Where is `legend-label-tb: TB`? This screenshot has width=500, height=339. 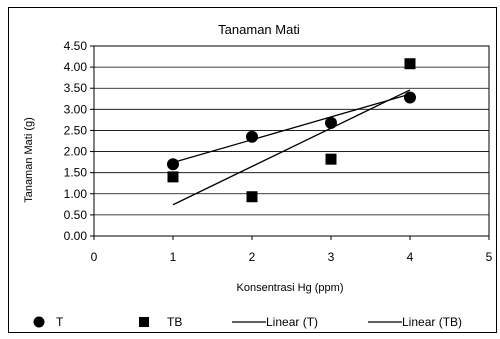
legend-label-tb: TB is located at coordinates (174, 322).